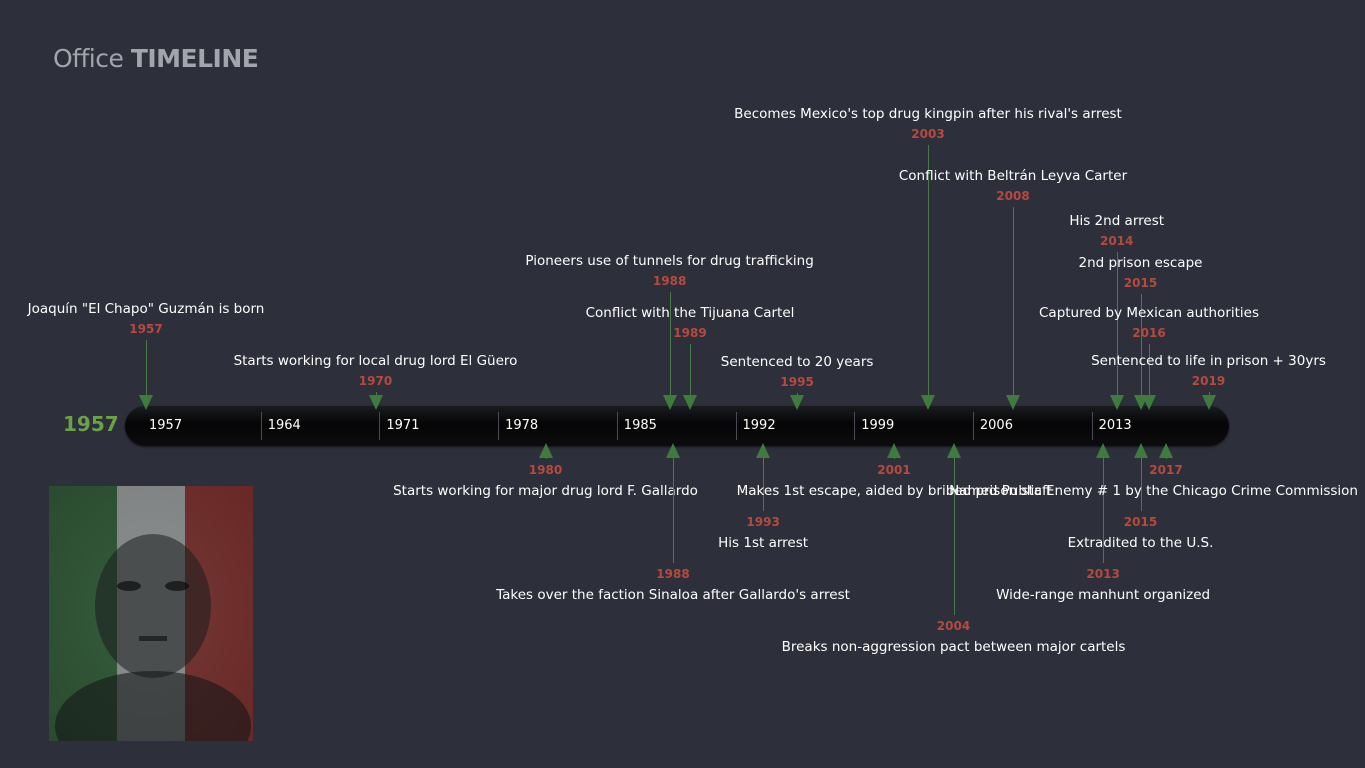 The height and width of the screenshot is (768, 1365). I want to click on event-title: Conflict with Beltrán Leyva Carter, so click(1013, 176).